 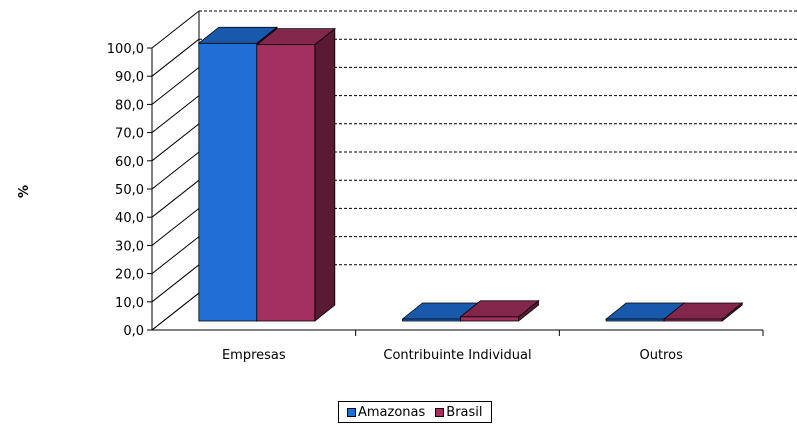 I want to click on y-axis-label: %, so click(x=24, y=191).